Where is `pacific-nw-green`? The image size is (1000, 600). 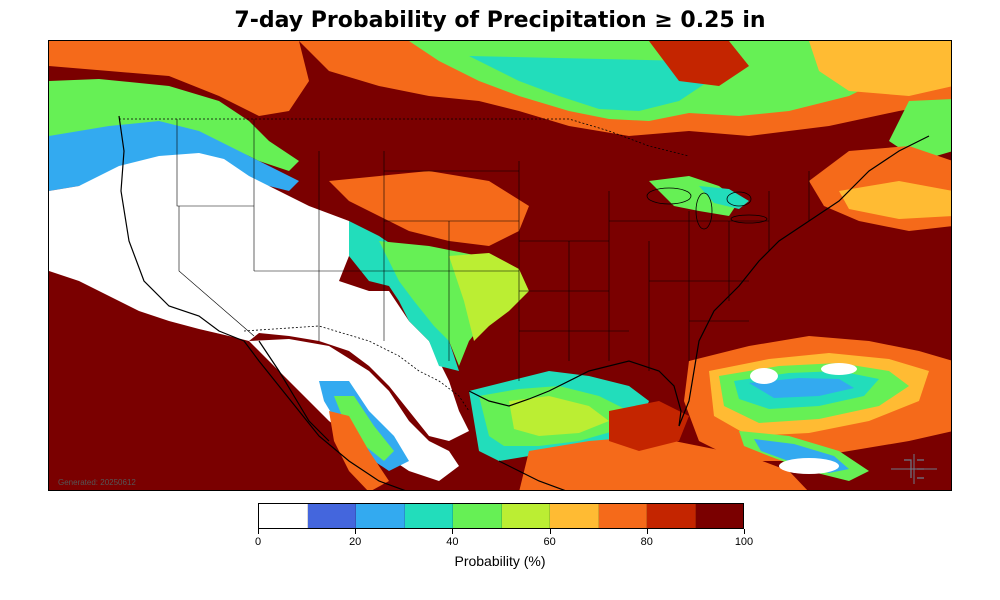
pacific-nw-green is located at coordinates (174, 125).